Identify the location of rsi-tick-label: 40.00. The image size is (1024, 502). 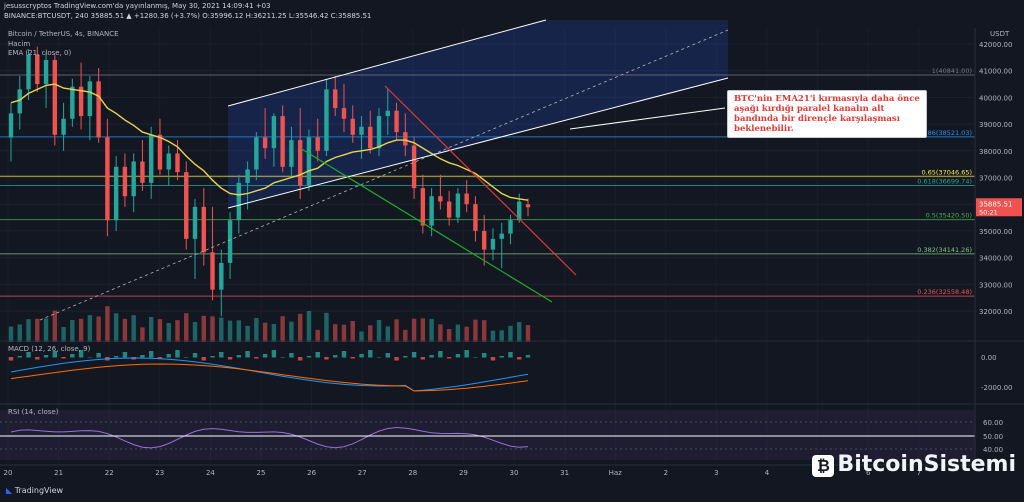
(993, 450).